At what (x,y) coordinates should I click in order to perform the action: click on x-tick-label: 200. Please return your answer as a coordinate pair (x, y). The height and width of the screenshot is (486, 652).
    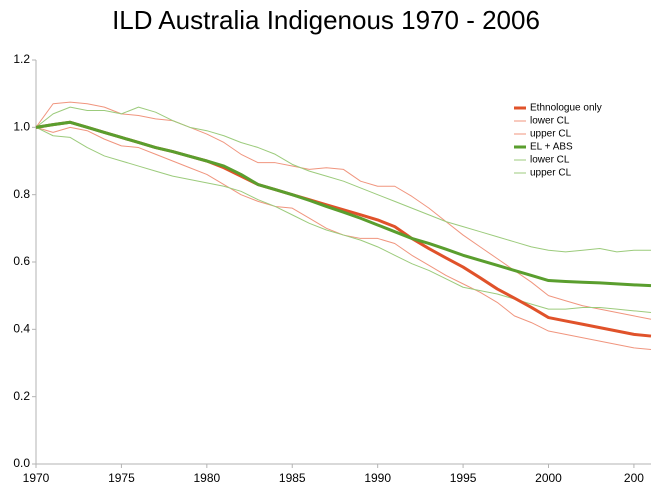
    Looking at the image, I should click on (634, 478).